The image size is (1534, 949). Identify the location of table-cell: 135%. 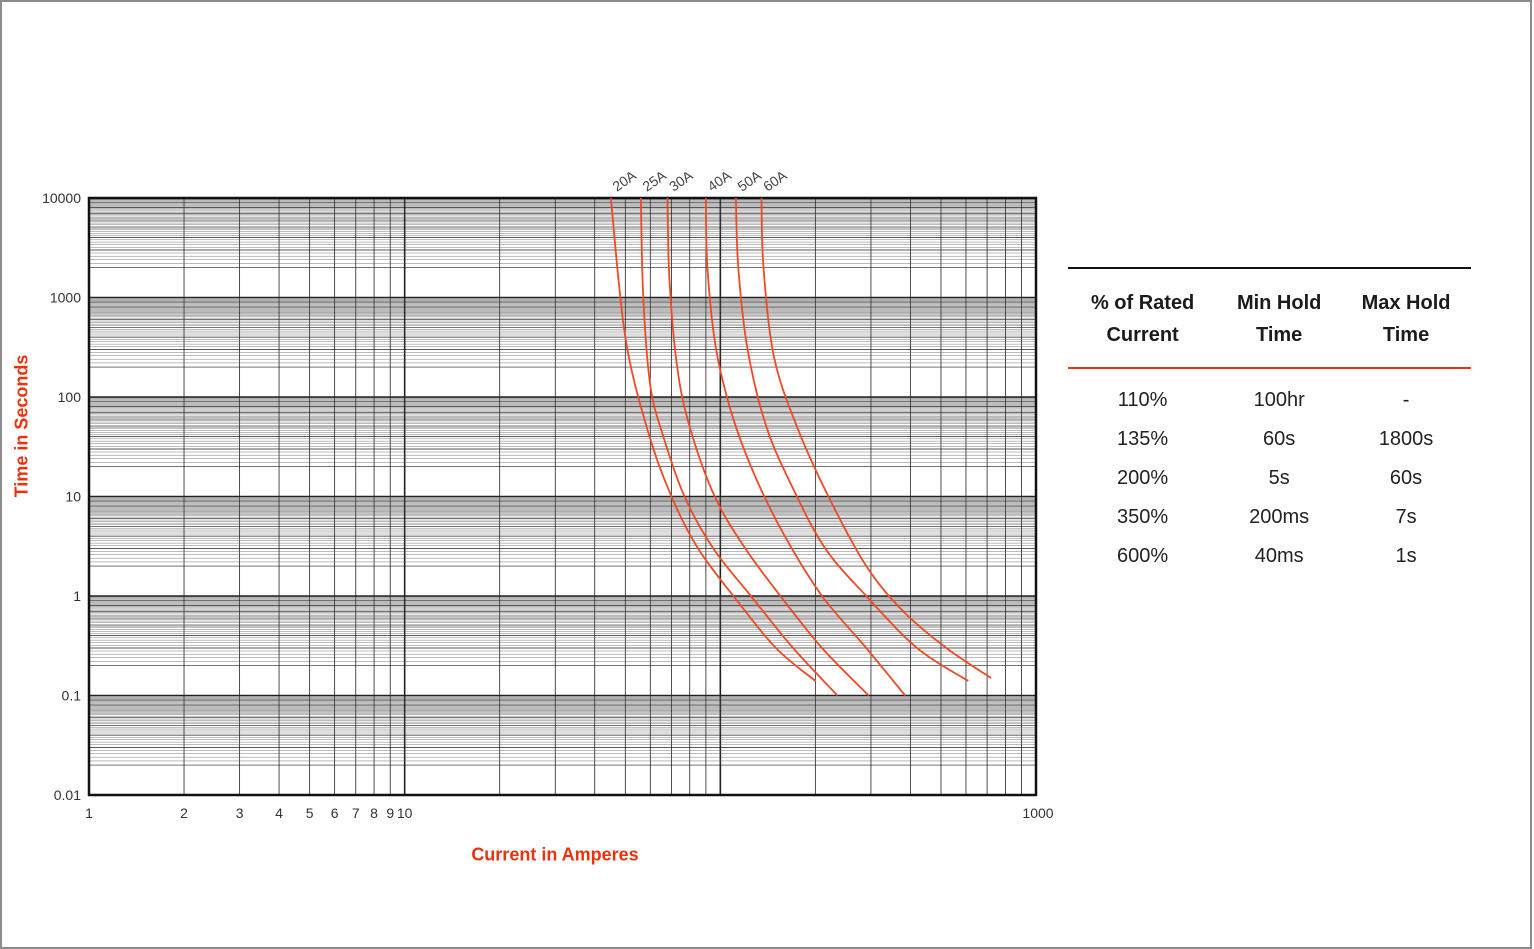
(1143, 439).